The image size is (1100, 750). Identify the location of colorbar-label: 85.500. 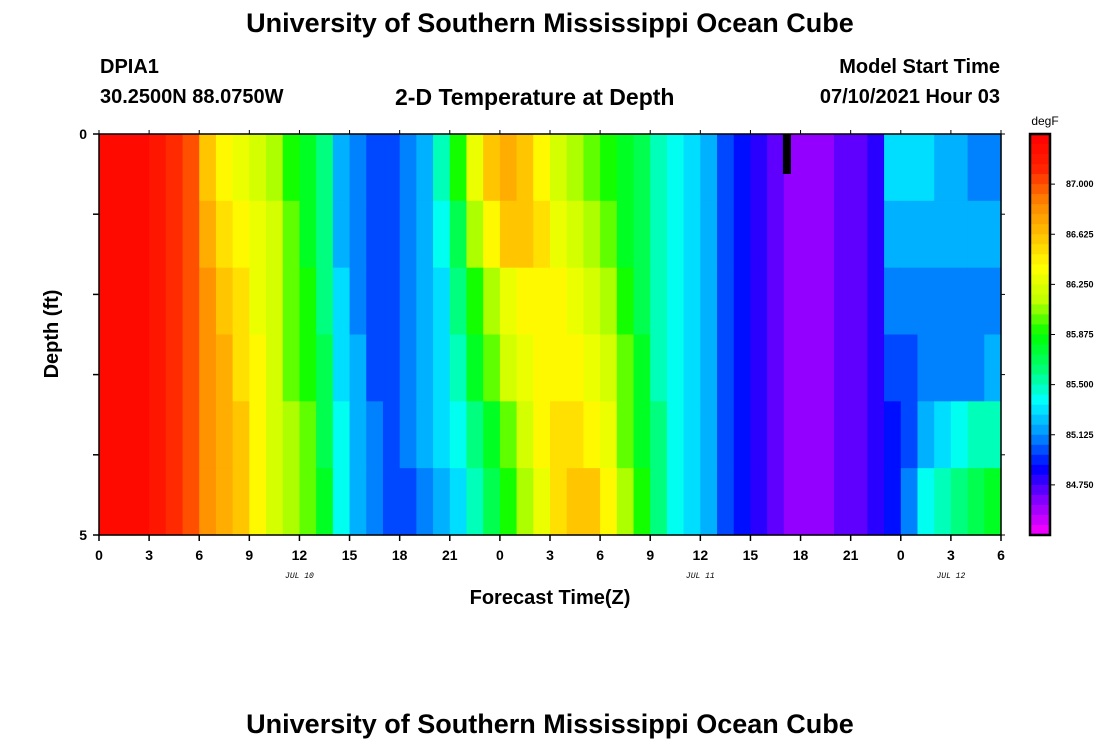
(1080, 385).